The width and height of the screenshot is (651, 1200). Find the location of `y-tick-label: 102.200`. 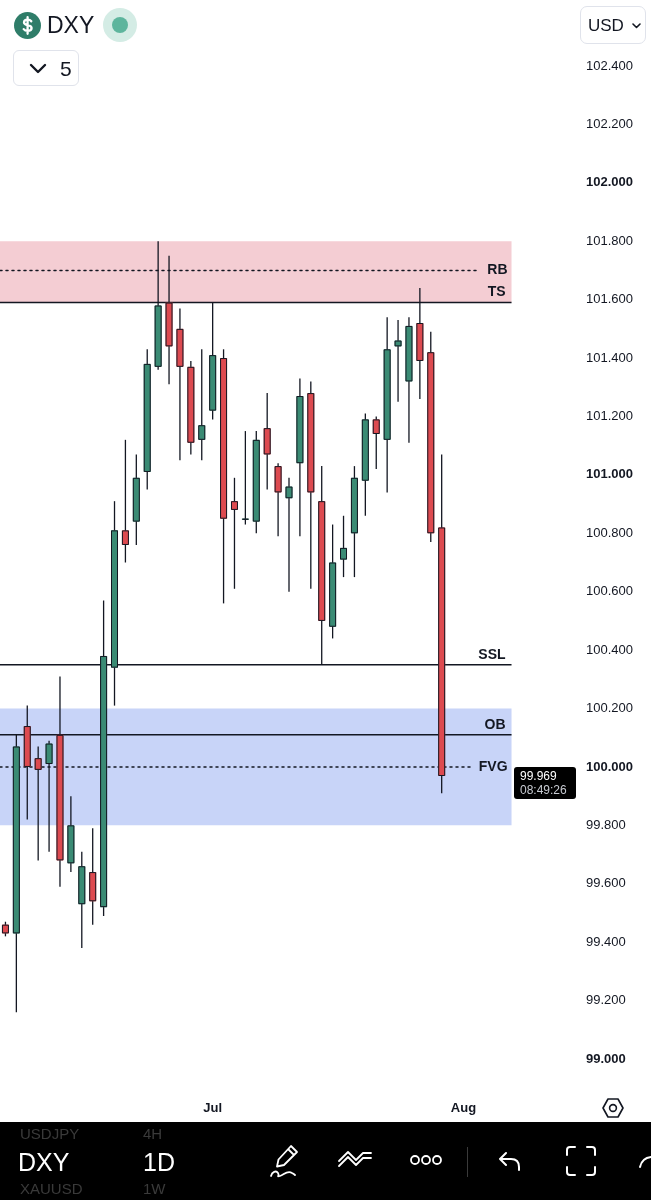

y-tick-label: 102.200 is located at coordinates (609, 123).